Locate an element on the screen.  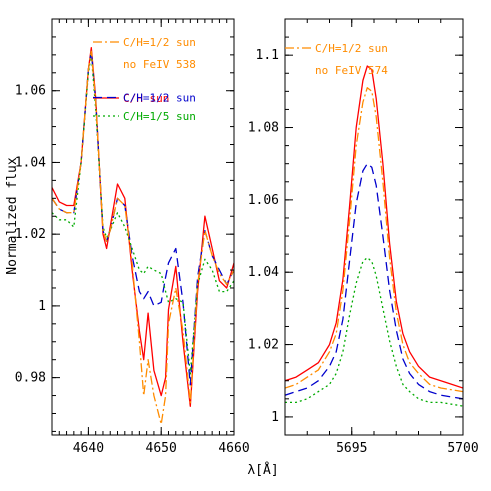
left-y-tick-label: 0.98 is located at coordinates (30, 378).